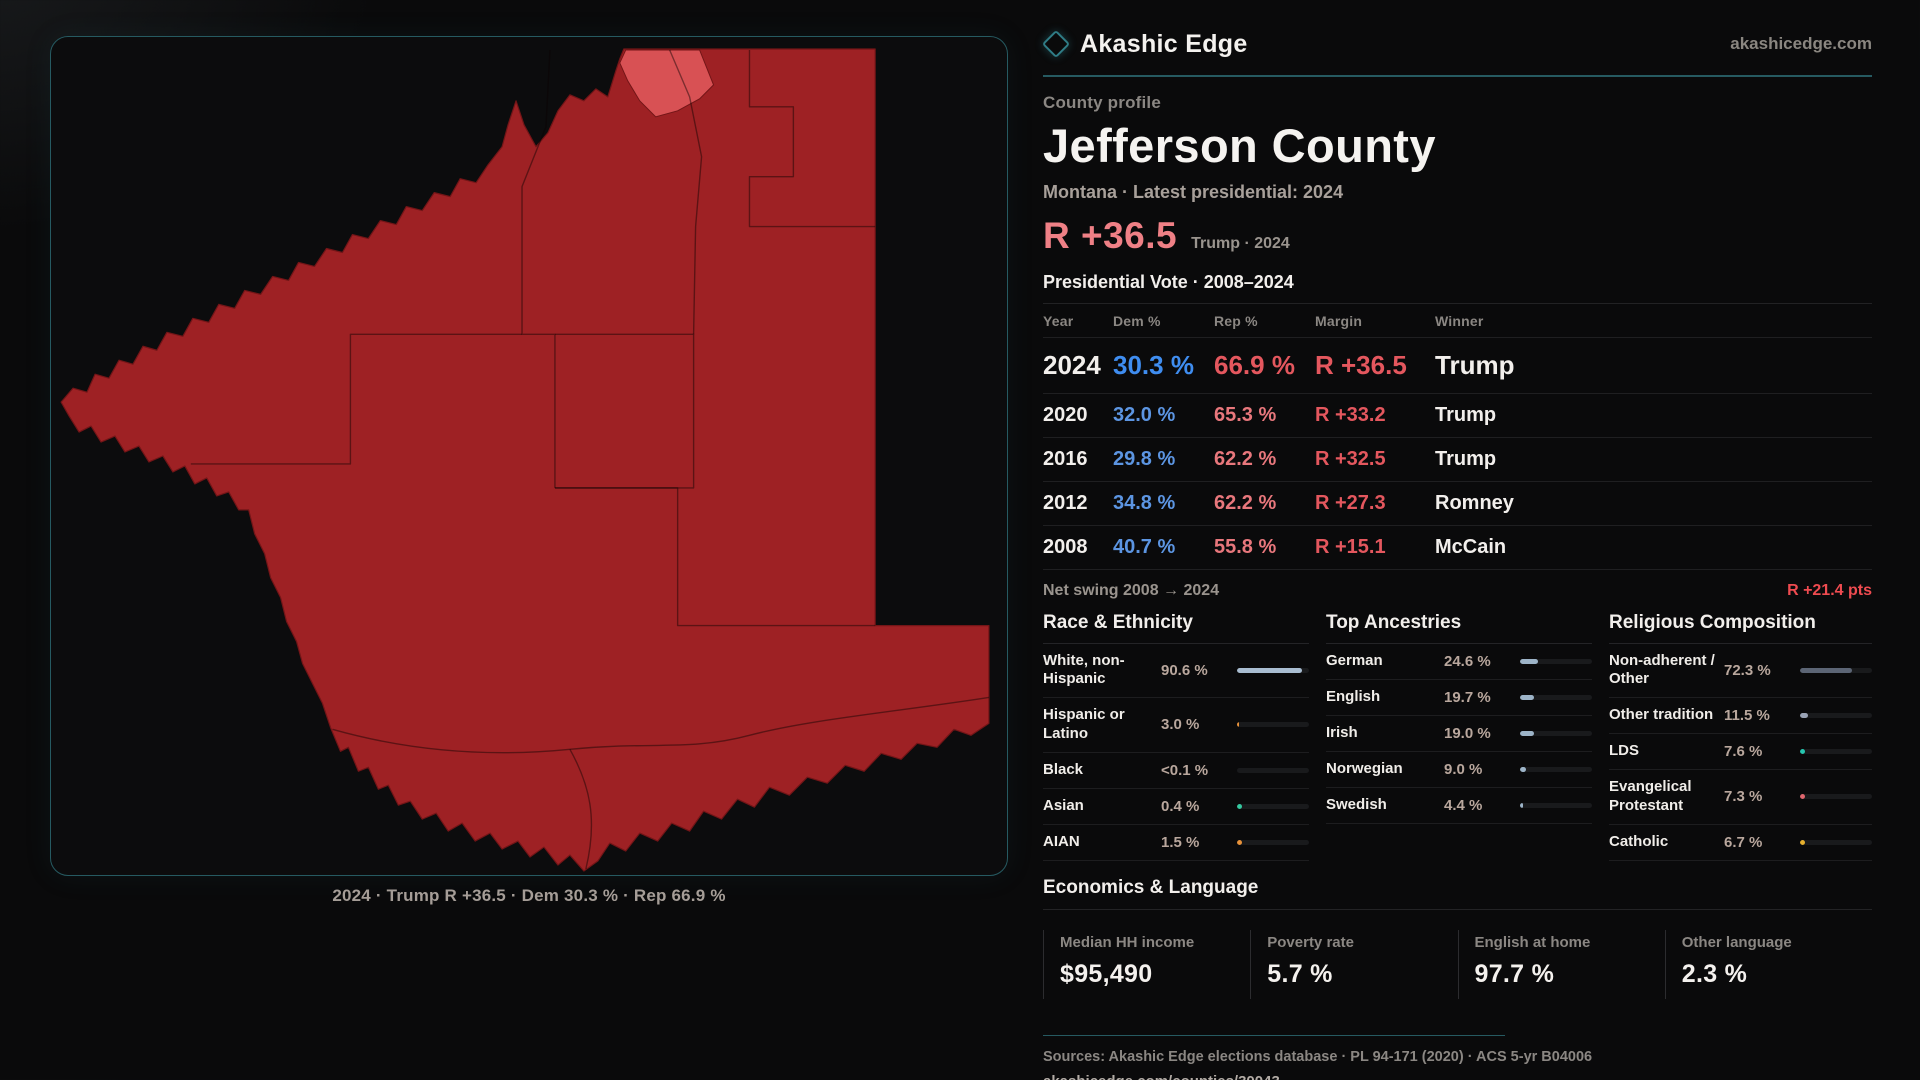  What do you see at coordinates (1065, 414) in the screenshot?
I see `cell-year: 2020` at bounding box center [1065, 414].